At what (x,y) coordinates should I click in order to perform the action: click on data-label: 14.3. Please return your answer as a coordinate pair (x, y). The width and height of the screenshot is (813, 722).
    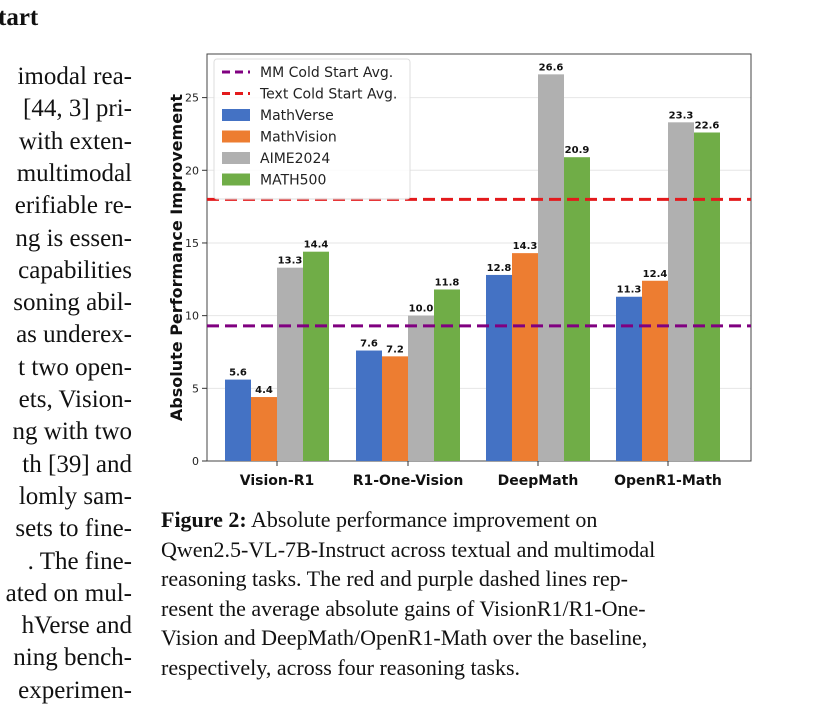
    Looking at the image, I should click on (525, 246).